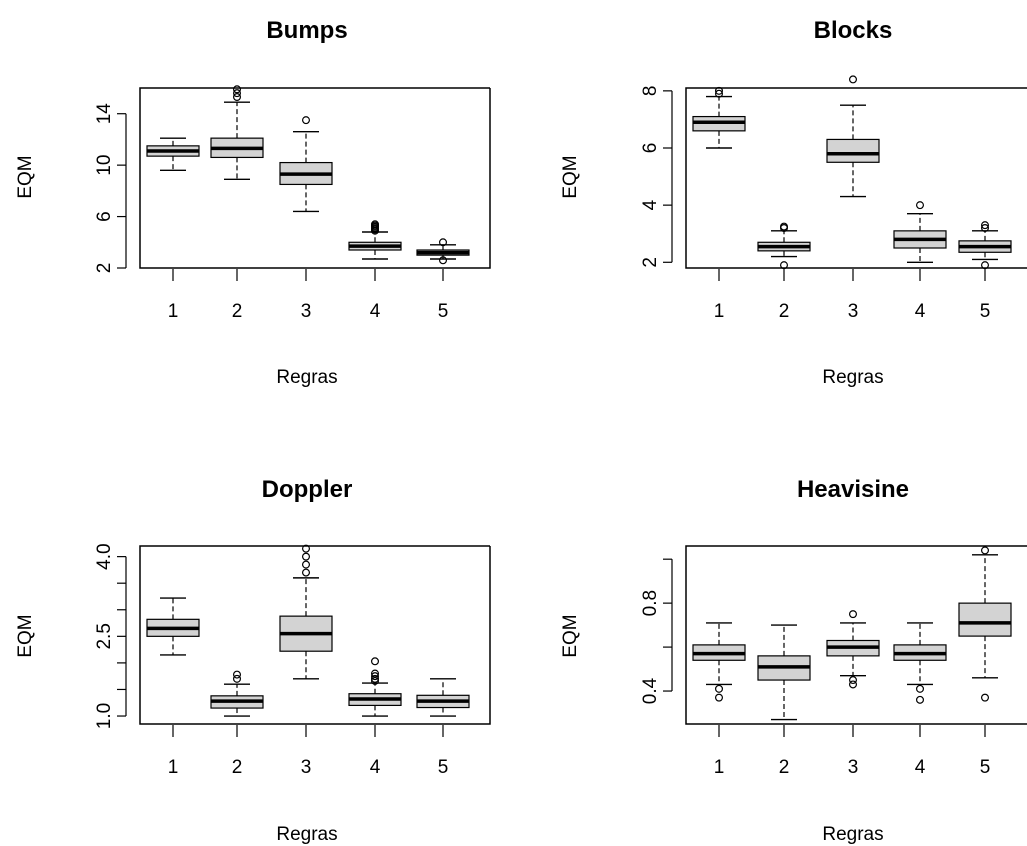 The height and width of the screenshot is (846, 1027). Describe the element at coordinates (104, 556) in the screenshot. I see `y-tick-label: 4.0` at that location.